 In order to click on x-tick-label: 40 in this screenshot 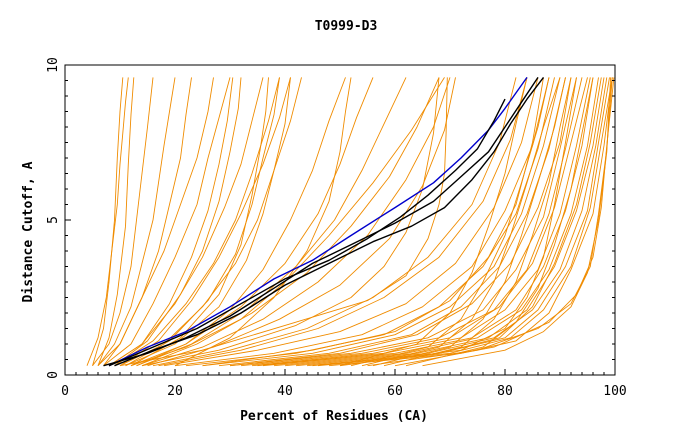, I will do `click(285, 391)`.